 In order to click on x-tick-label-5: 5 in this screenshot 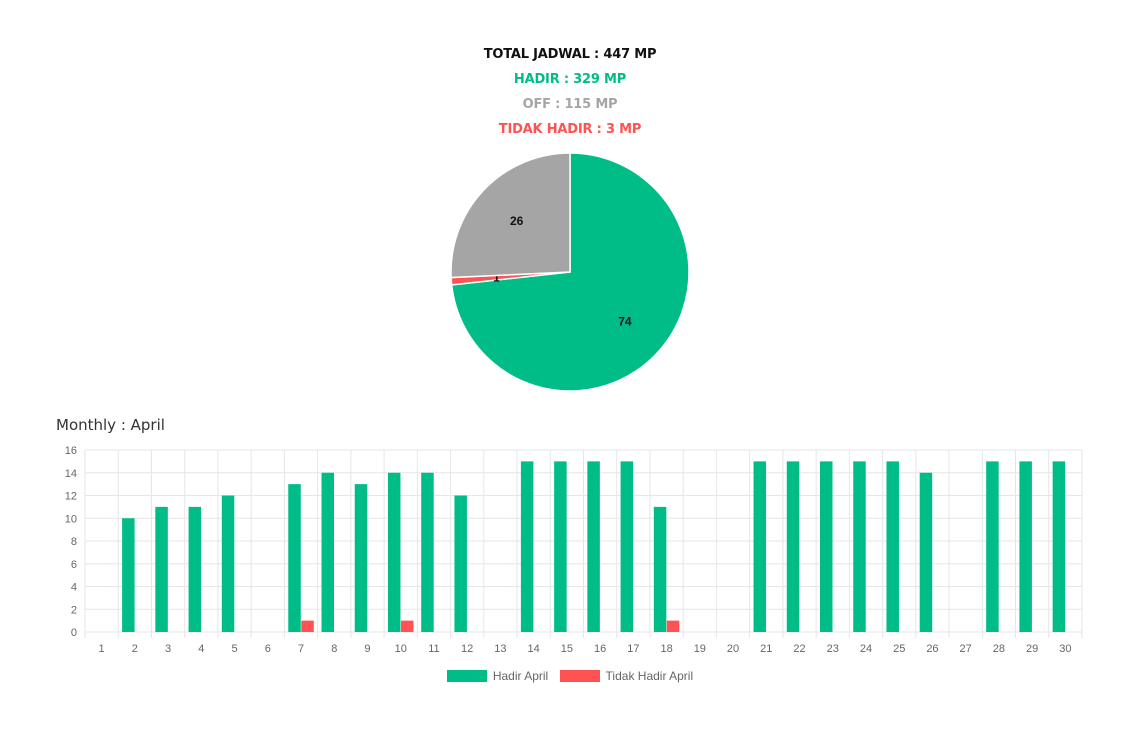, I will do `click(234, 649)`.